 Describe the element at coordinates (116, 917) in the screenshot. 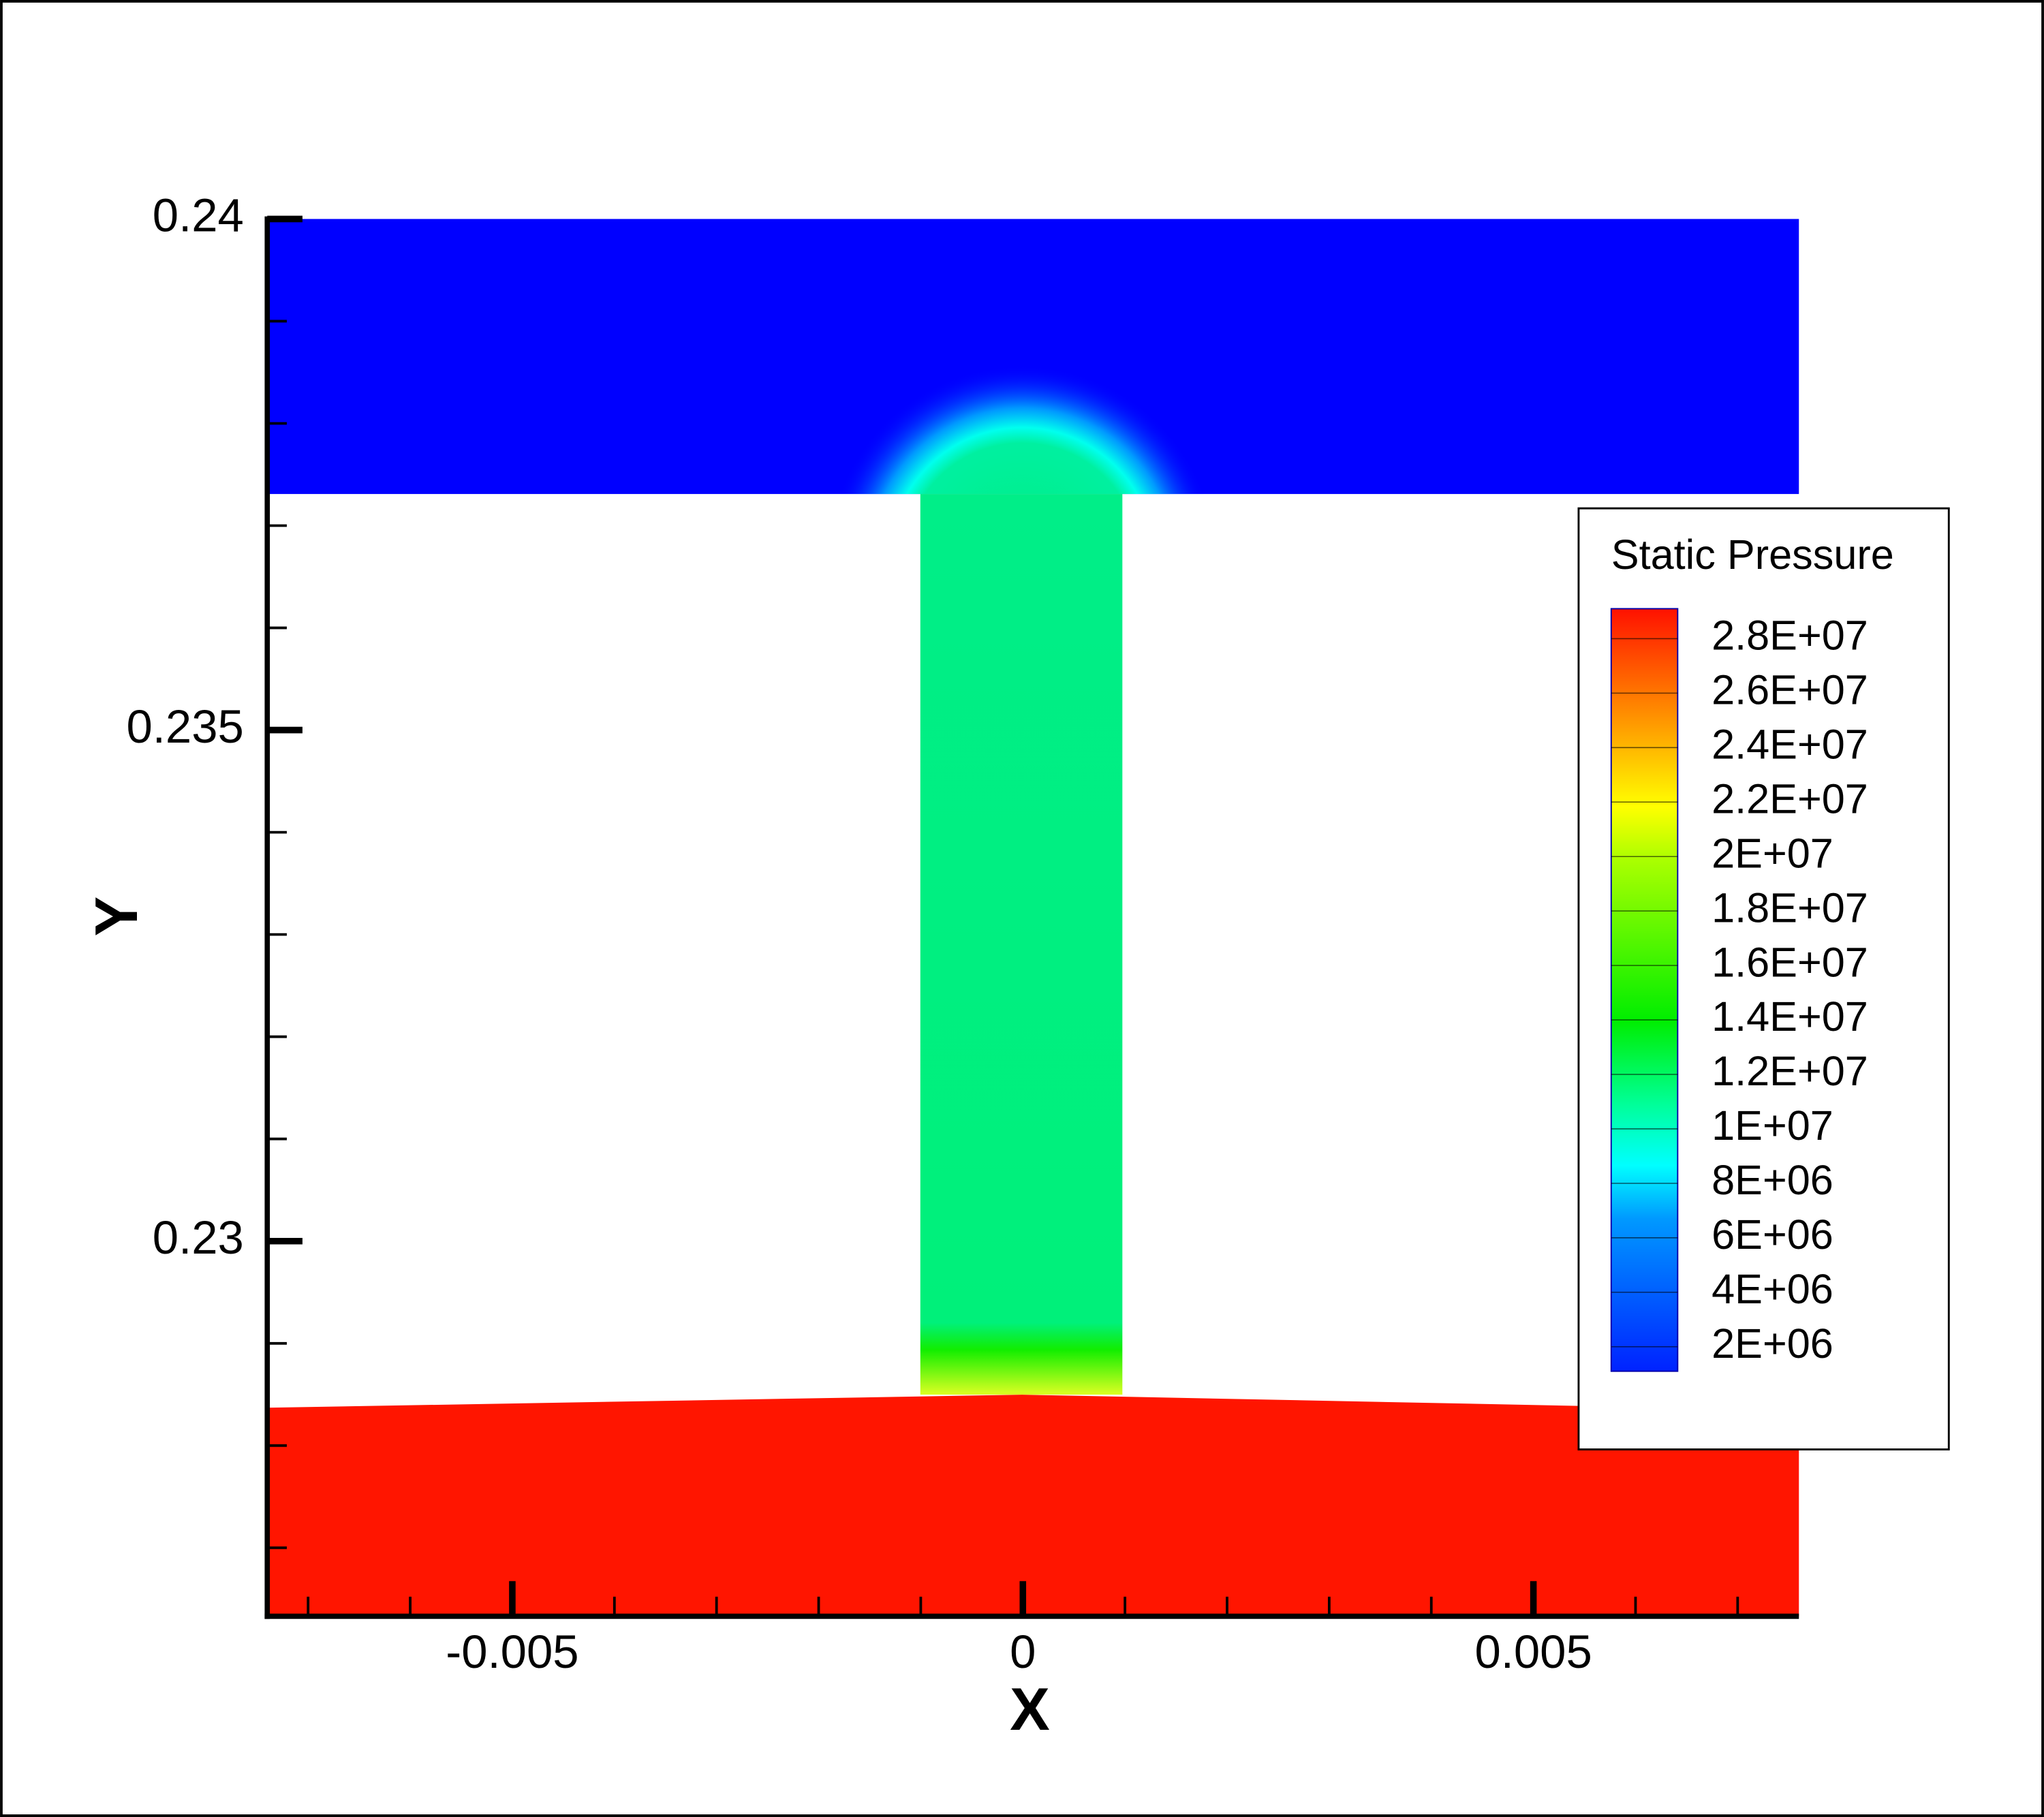

I see `y-axis-title: Y` at that location.